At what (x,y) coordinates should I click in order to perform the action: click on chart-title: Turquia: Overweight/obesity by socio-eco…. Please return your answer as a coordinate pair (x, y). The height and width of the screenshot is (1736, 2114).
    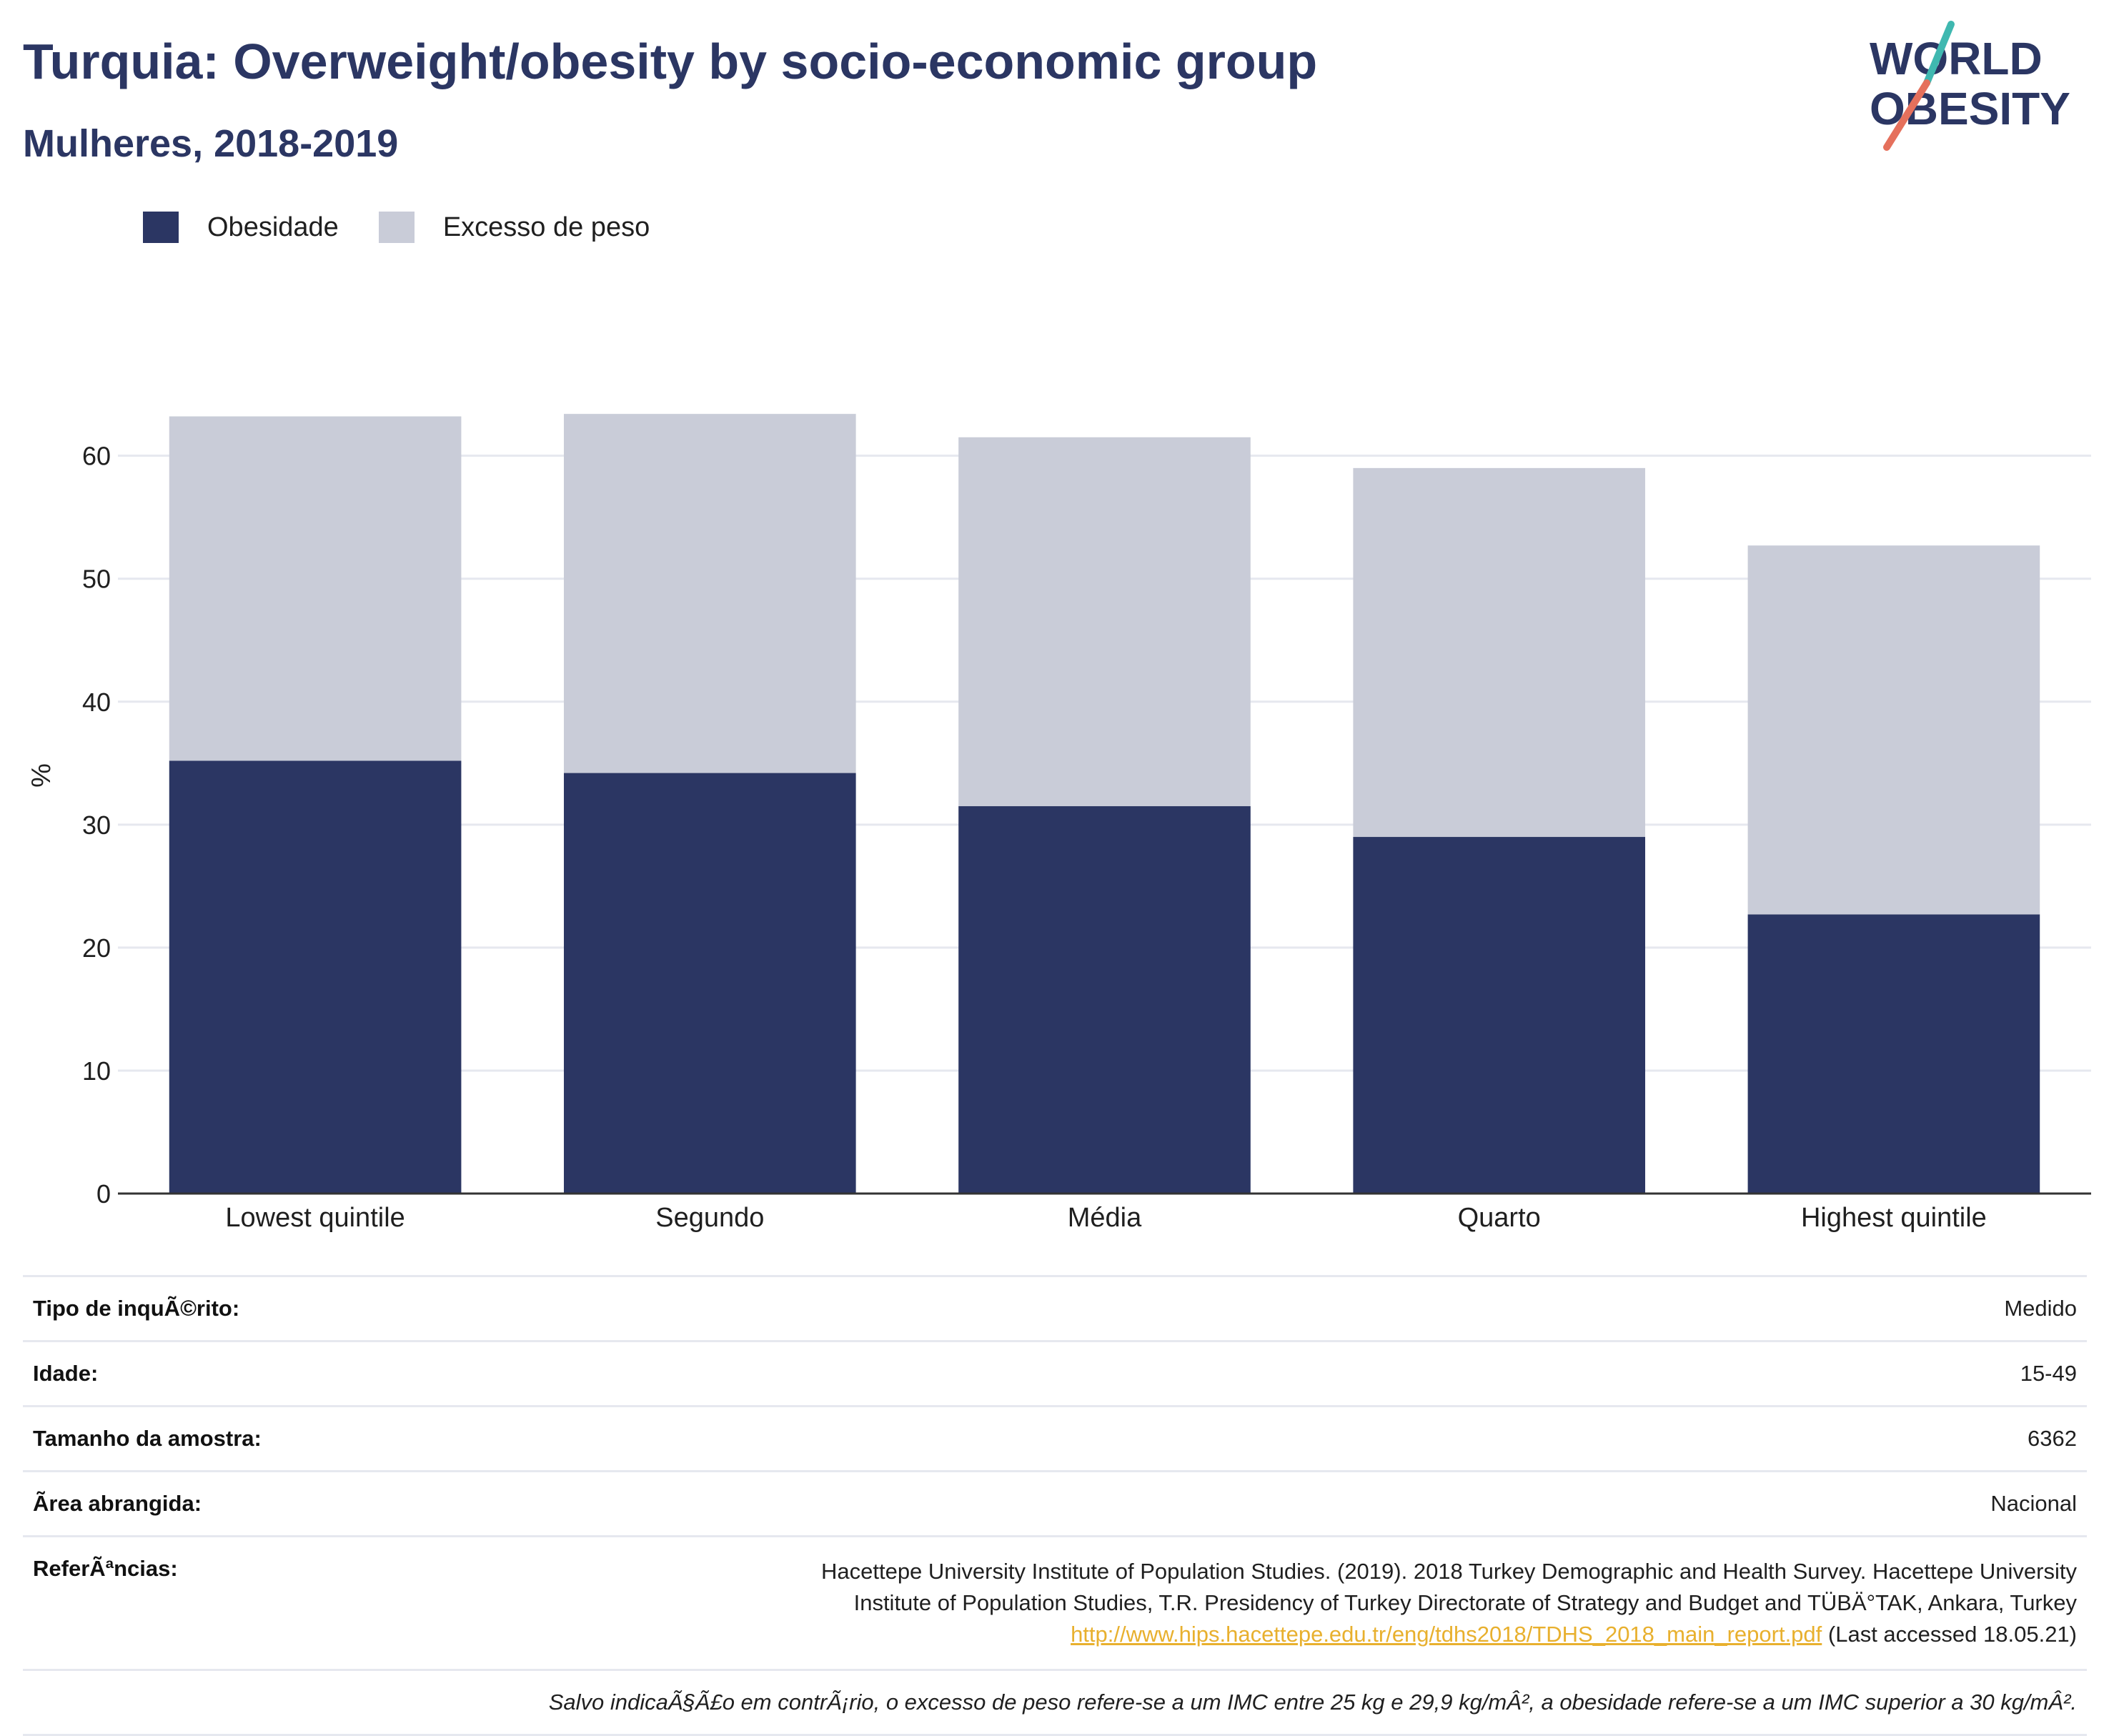
    Looking at the image, I should click on (670, 61).